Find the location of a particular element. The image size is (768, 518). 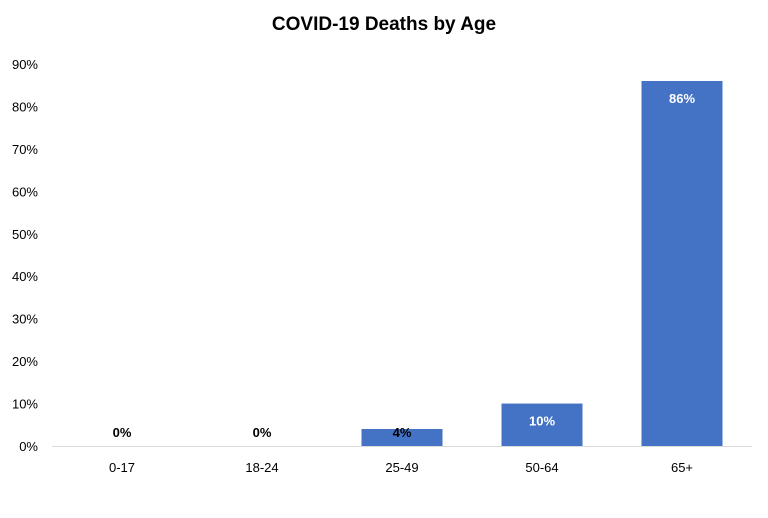

chart-title: COVID-19 Deaths by Age is located at coordinates (384, 24).